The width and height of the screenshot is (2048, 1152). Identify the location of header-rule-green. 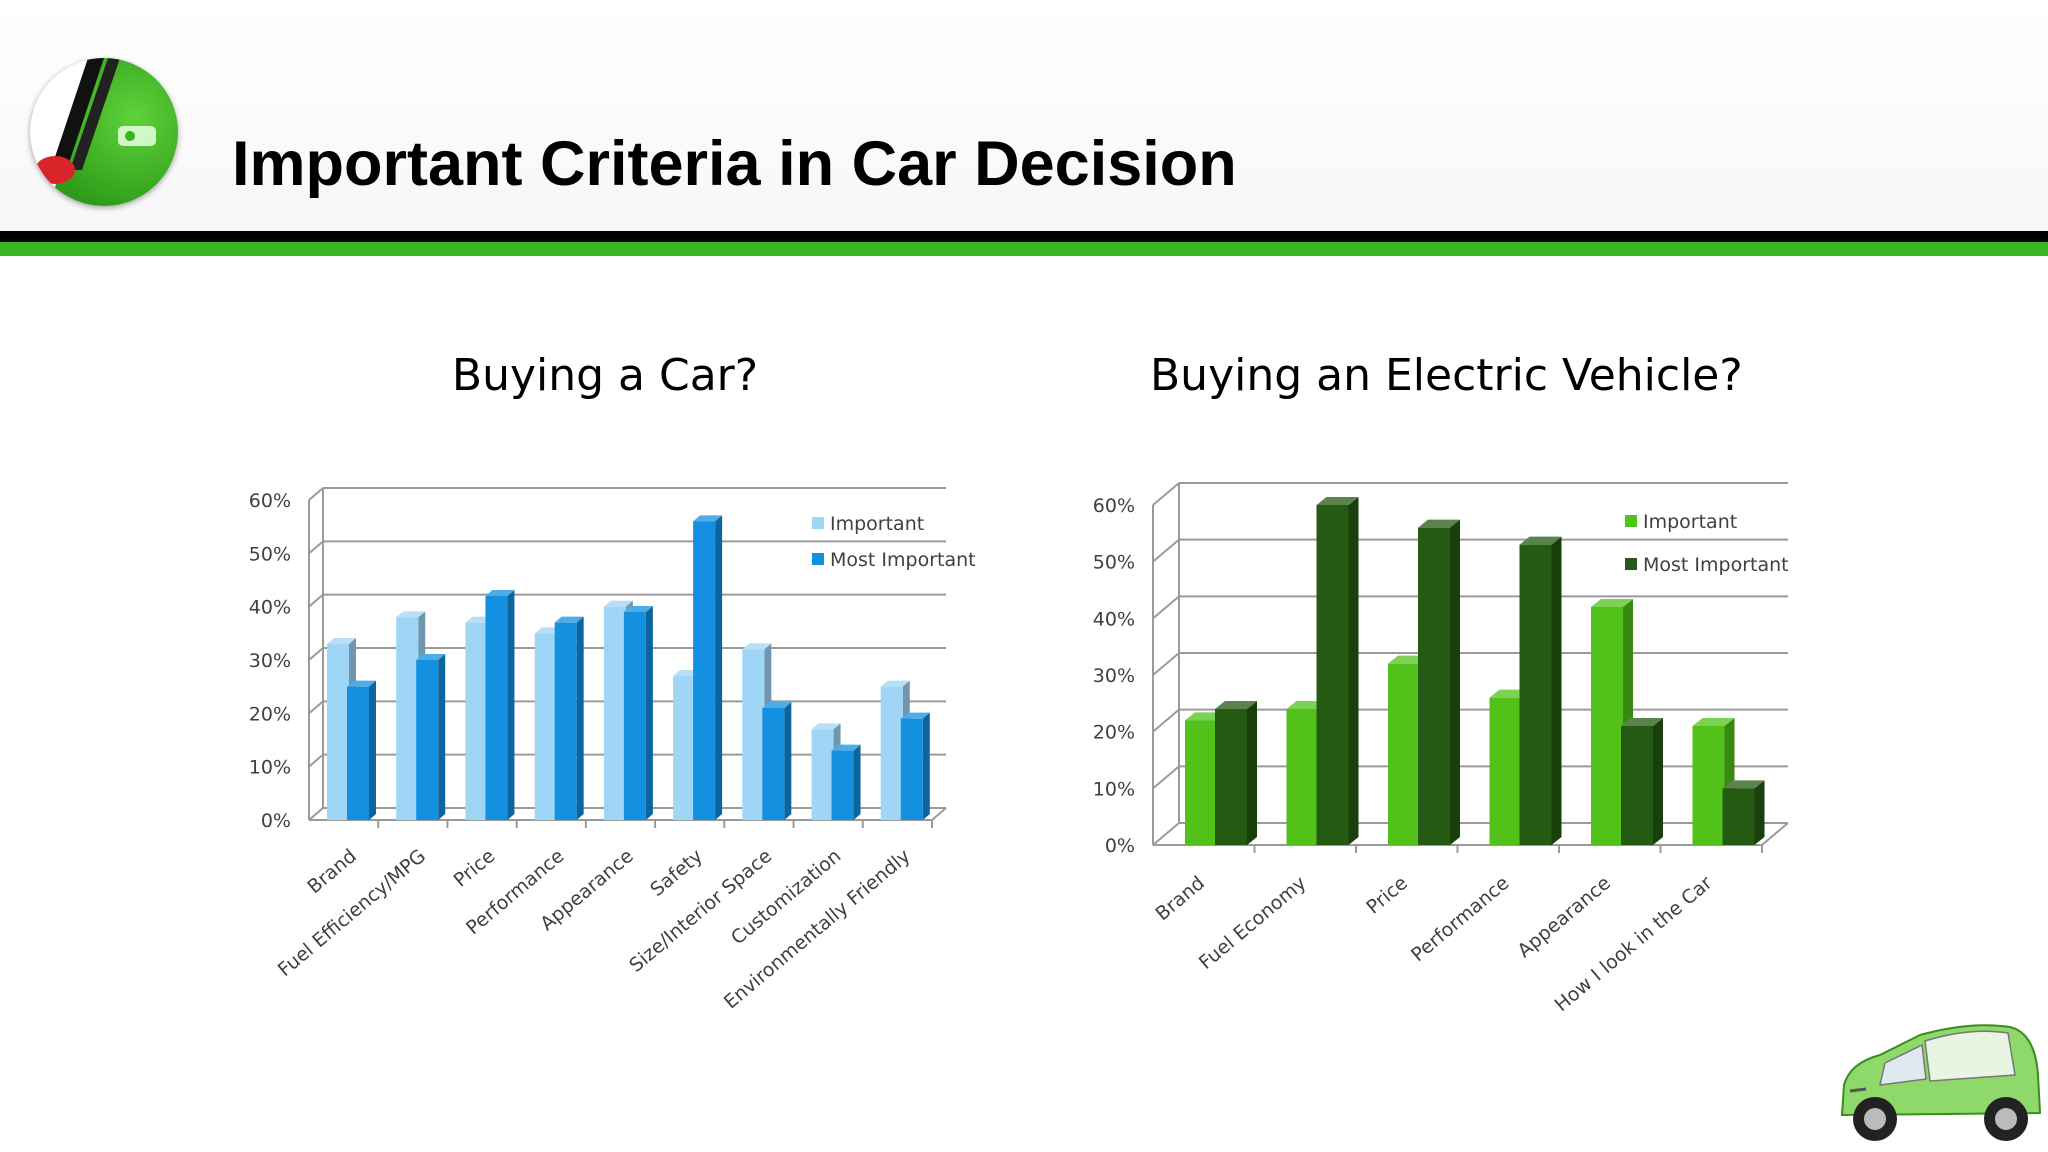
(1024, 249).